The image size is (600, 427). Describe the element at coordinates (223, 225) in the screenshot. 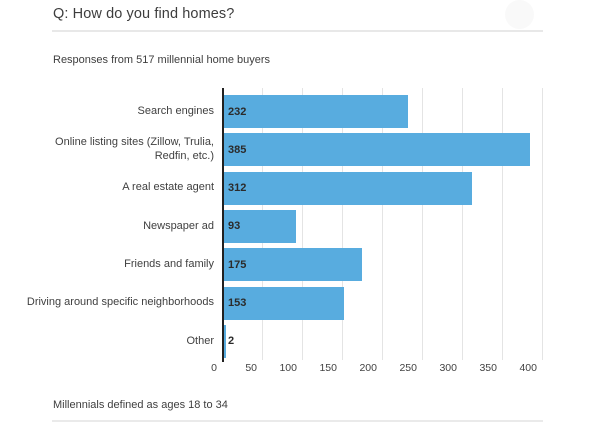

I see `y-axis-line` at that location.